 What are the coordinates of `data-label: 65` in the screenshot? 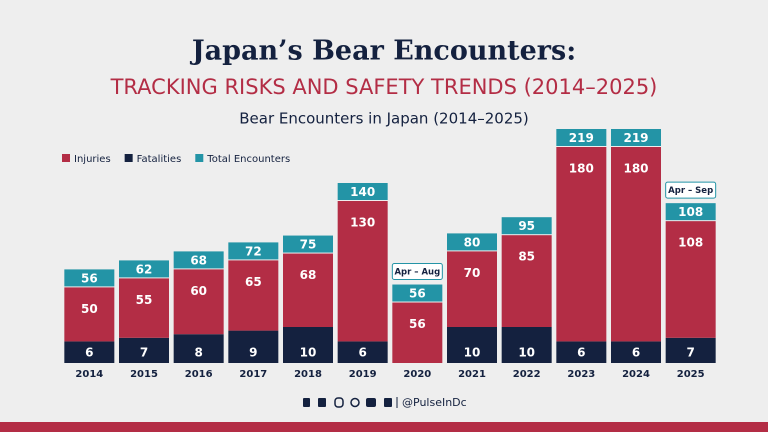 It's located at (253, 282).